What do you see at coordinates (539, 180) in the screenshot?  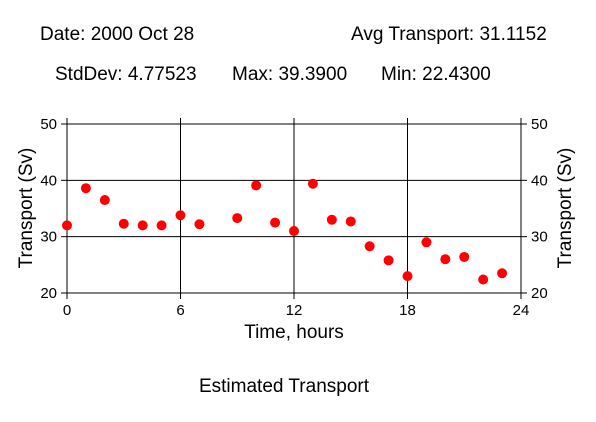 I see `y-tick-label-right: 40` at bounding box center [539, 180].